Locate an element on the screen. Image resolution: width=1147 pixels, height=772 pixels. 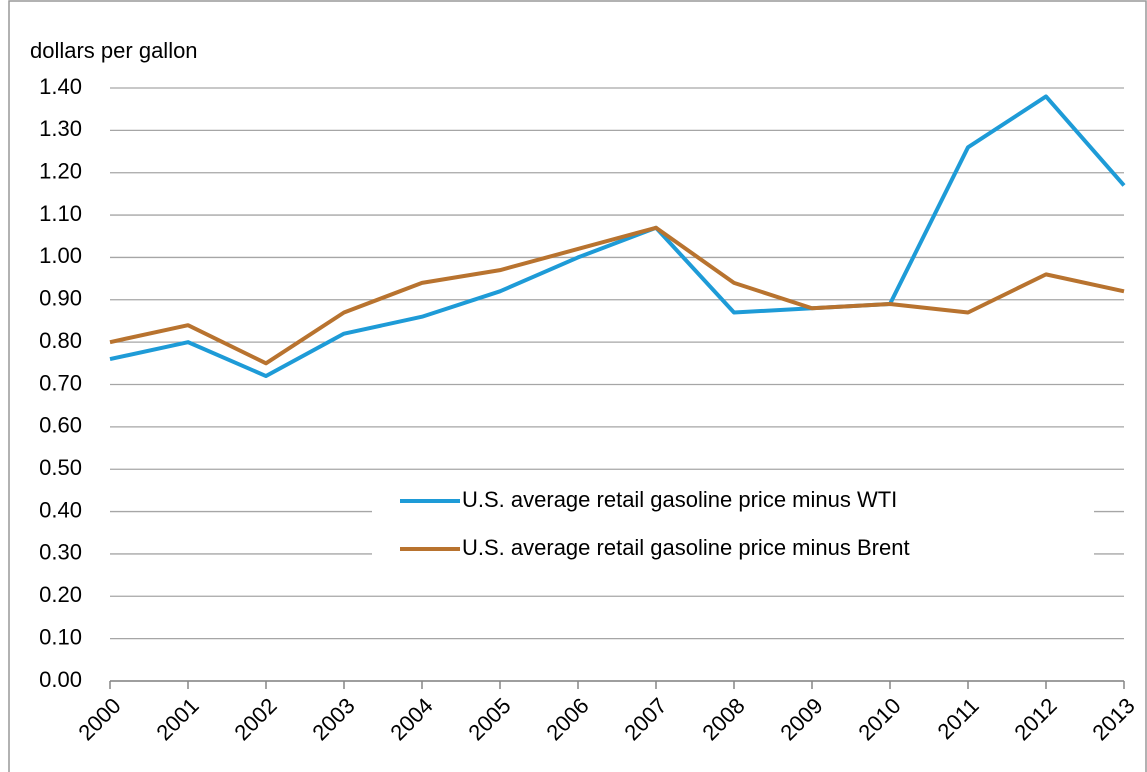
y-tick-label: 0.70 is located at coordinates (60, 382).